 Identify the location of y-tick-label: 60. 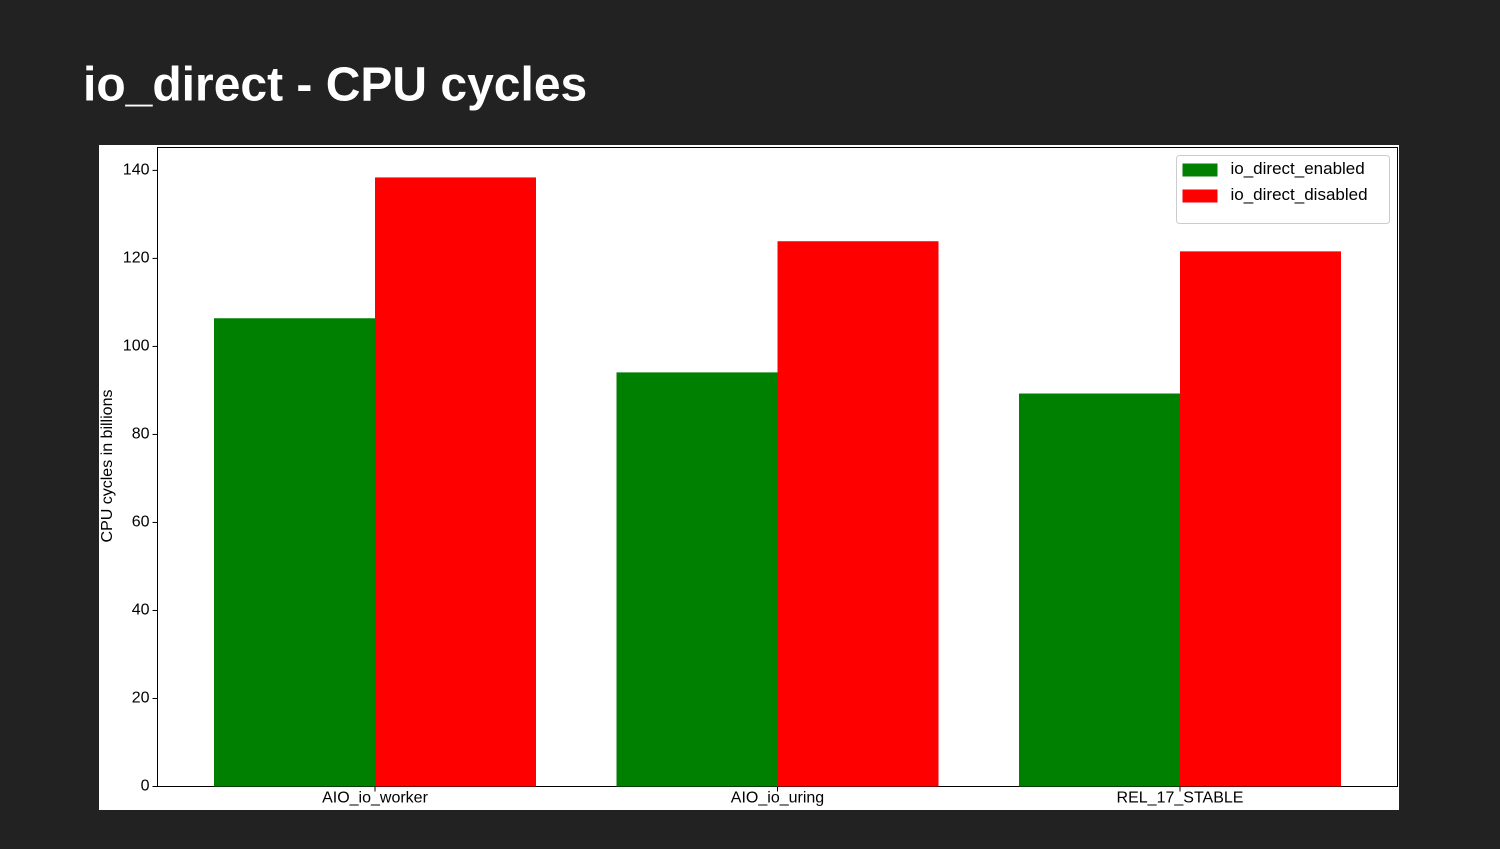
(141, 522).